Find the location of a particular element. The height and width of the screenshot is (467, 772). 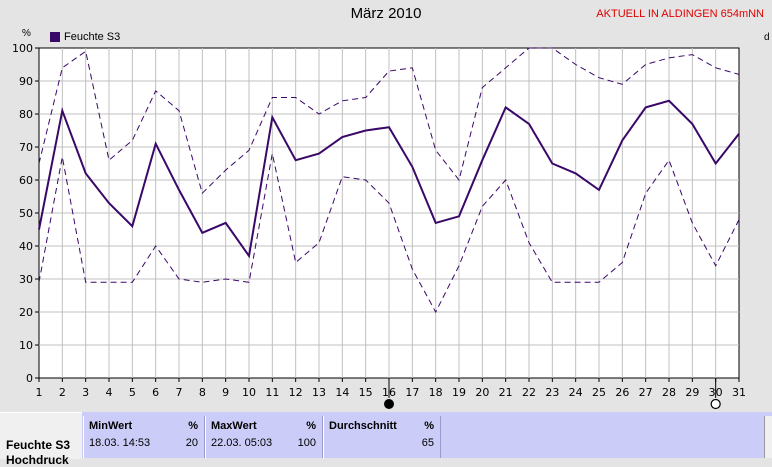

location-banner: AKTUELL IN ALDINGEN 654mNN is located at coordinates (680, 14).